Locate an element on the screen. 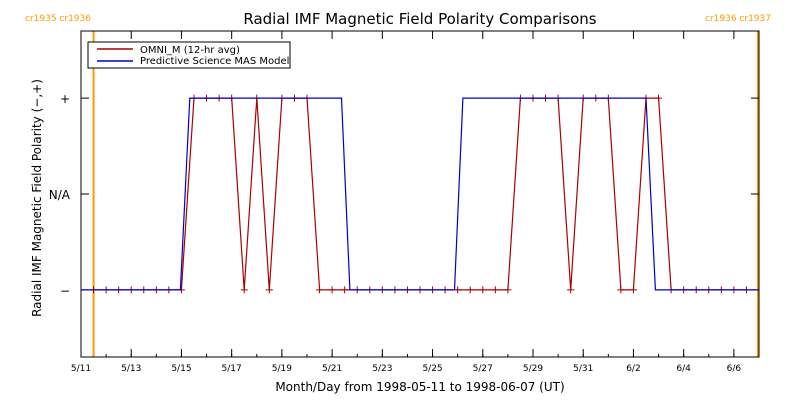 The height and width of the screenshot is (400, 800). legend-label-omni: OMNI_M (12-hr avg) is located at coordinates (190, 50).